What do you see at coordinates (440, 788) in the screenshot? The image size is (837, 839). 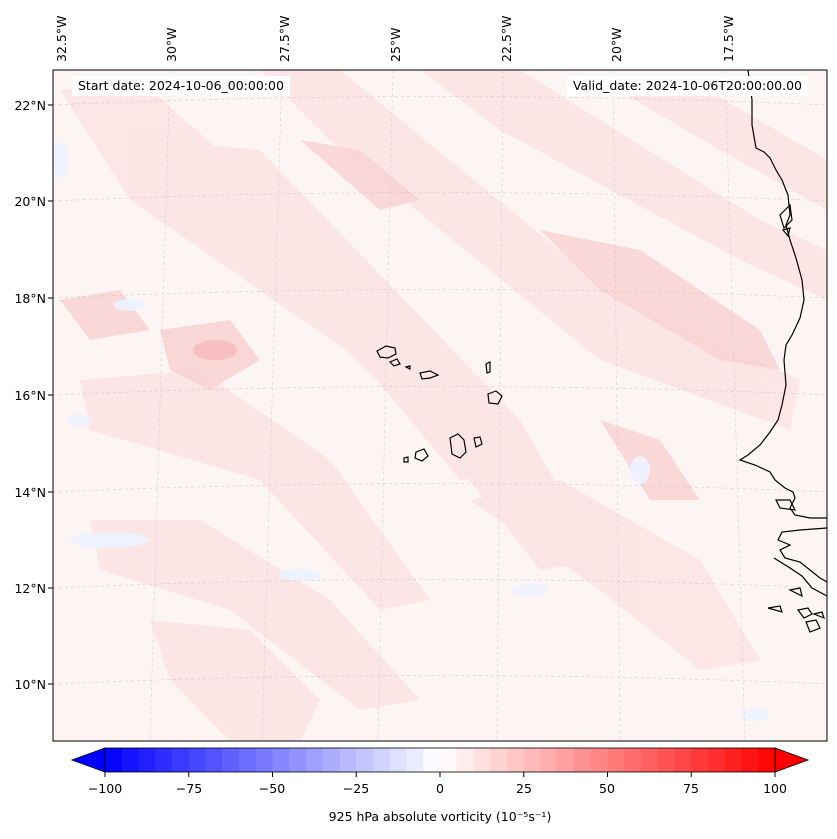 I see `colorbar-tick-label: 0` at bounding box center [440, 788].